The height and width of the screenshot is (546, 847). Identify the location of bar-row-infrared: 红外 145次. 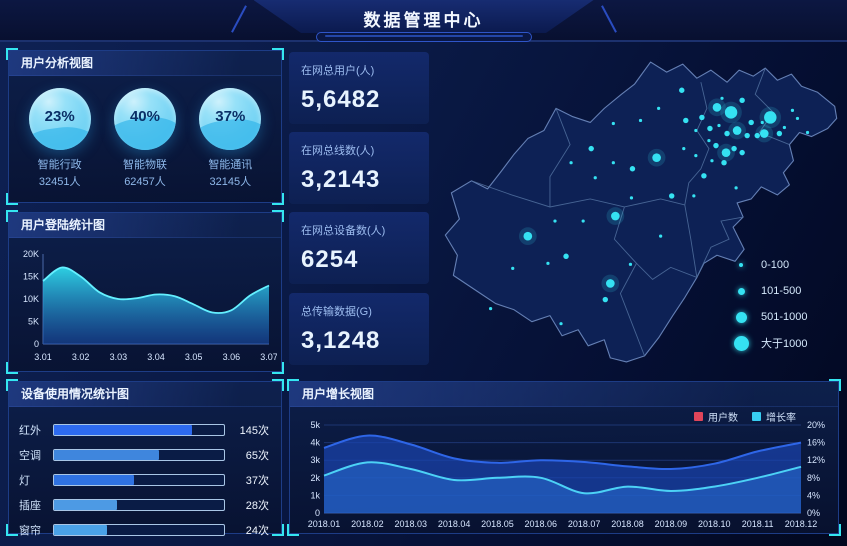
(144, 429).